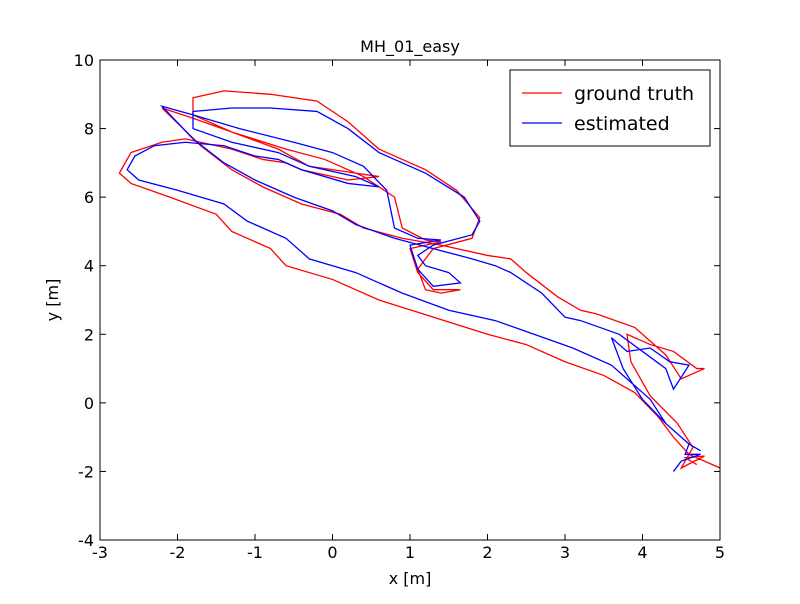 The image size is (800, 604). I want to click on x-tick-label: -3, so click(100, 552).